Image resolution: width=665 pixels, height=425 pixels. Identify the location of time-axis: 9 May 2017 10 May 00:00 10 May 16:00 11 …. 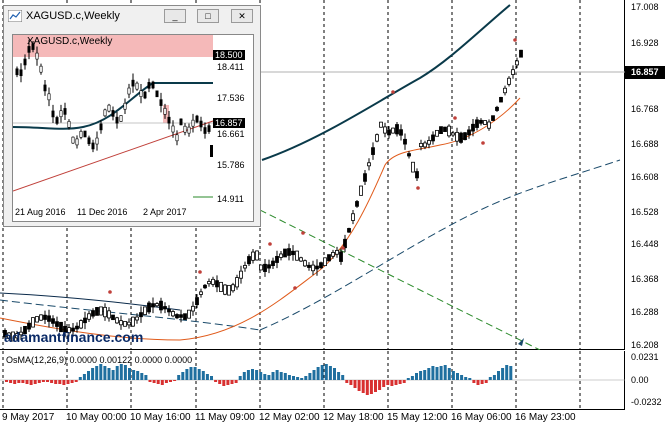
(312, 417).